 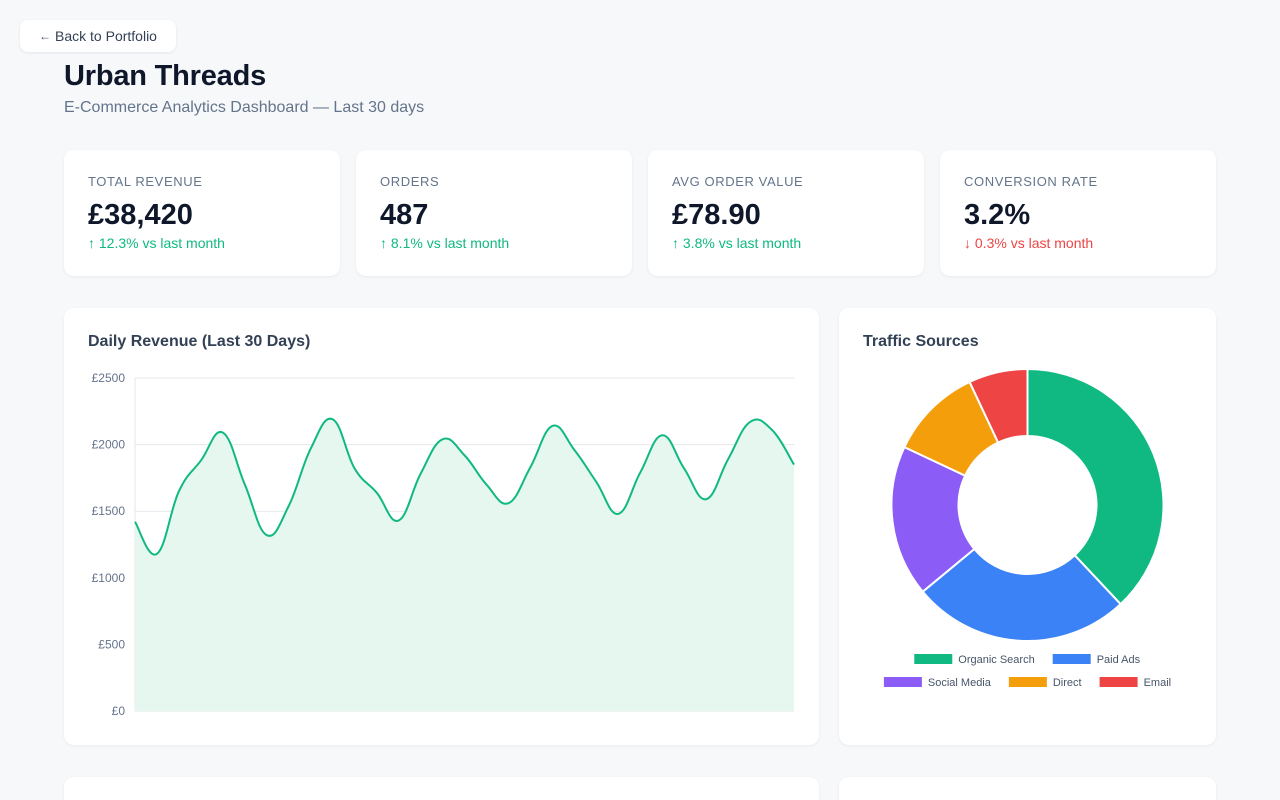 What do you see at coordinates (1158, 683) in the screenshot?
I see `legend-label: Email` at bounding box center [1158, 683].